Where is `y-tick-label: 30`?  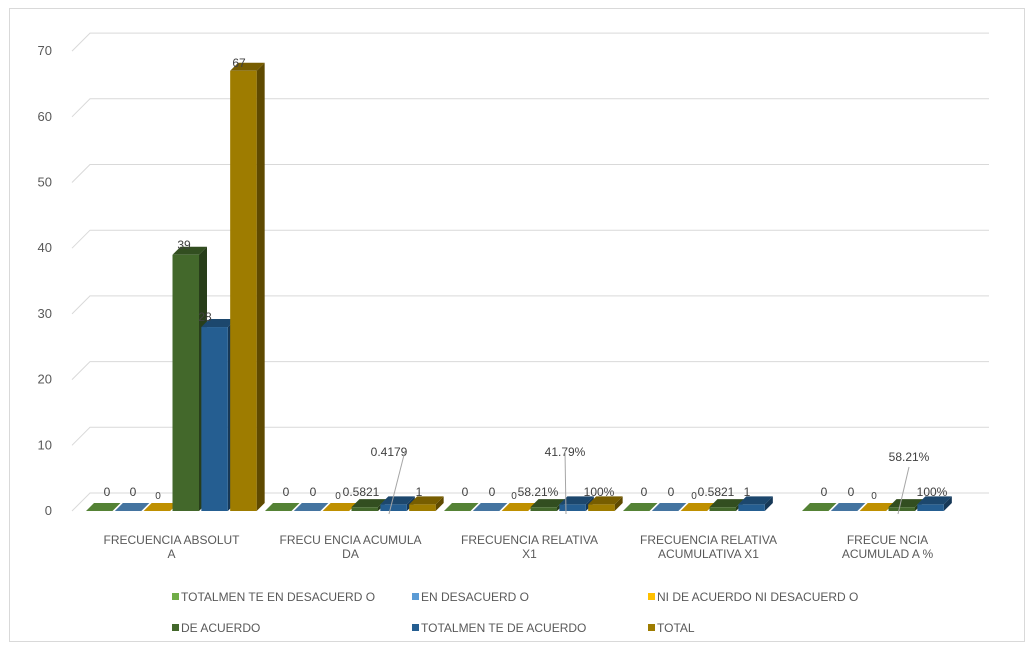 y-tick-label: 30 is located at coordinates (45, 313).